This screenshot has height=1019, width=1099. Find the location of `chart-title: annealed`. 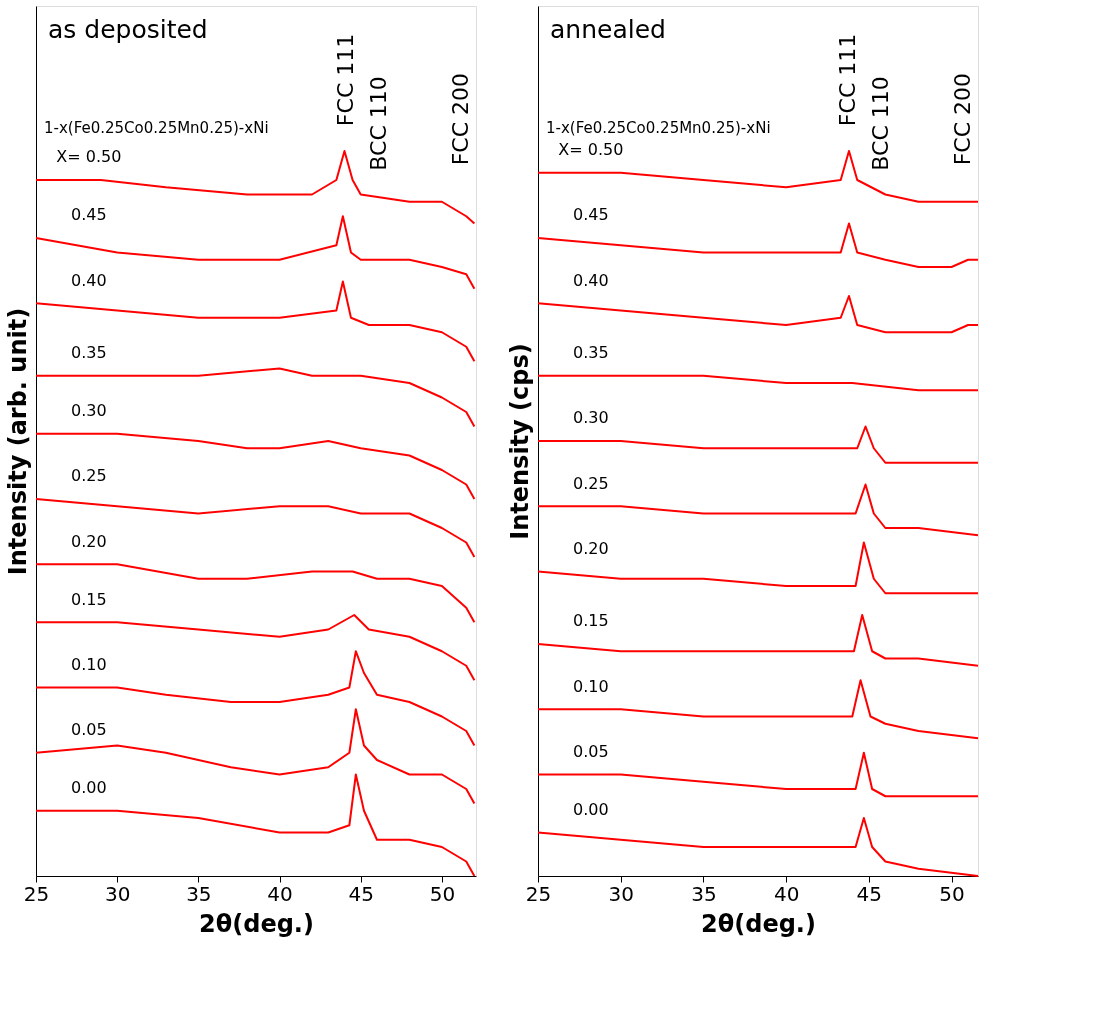

chart-title: annealed is located at coordinates (608, 29).